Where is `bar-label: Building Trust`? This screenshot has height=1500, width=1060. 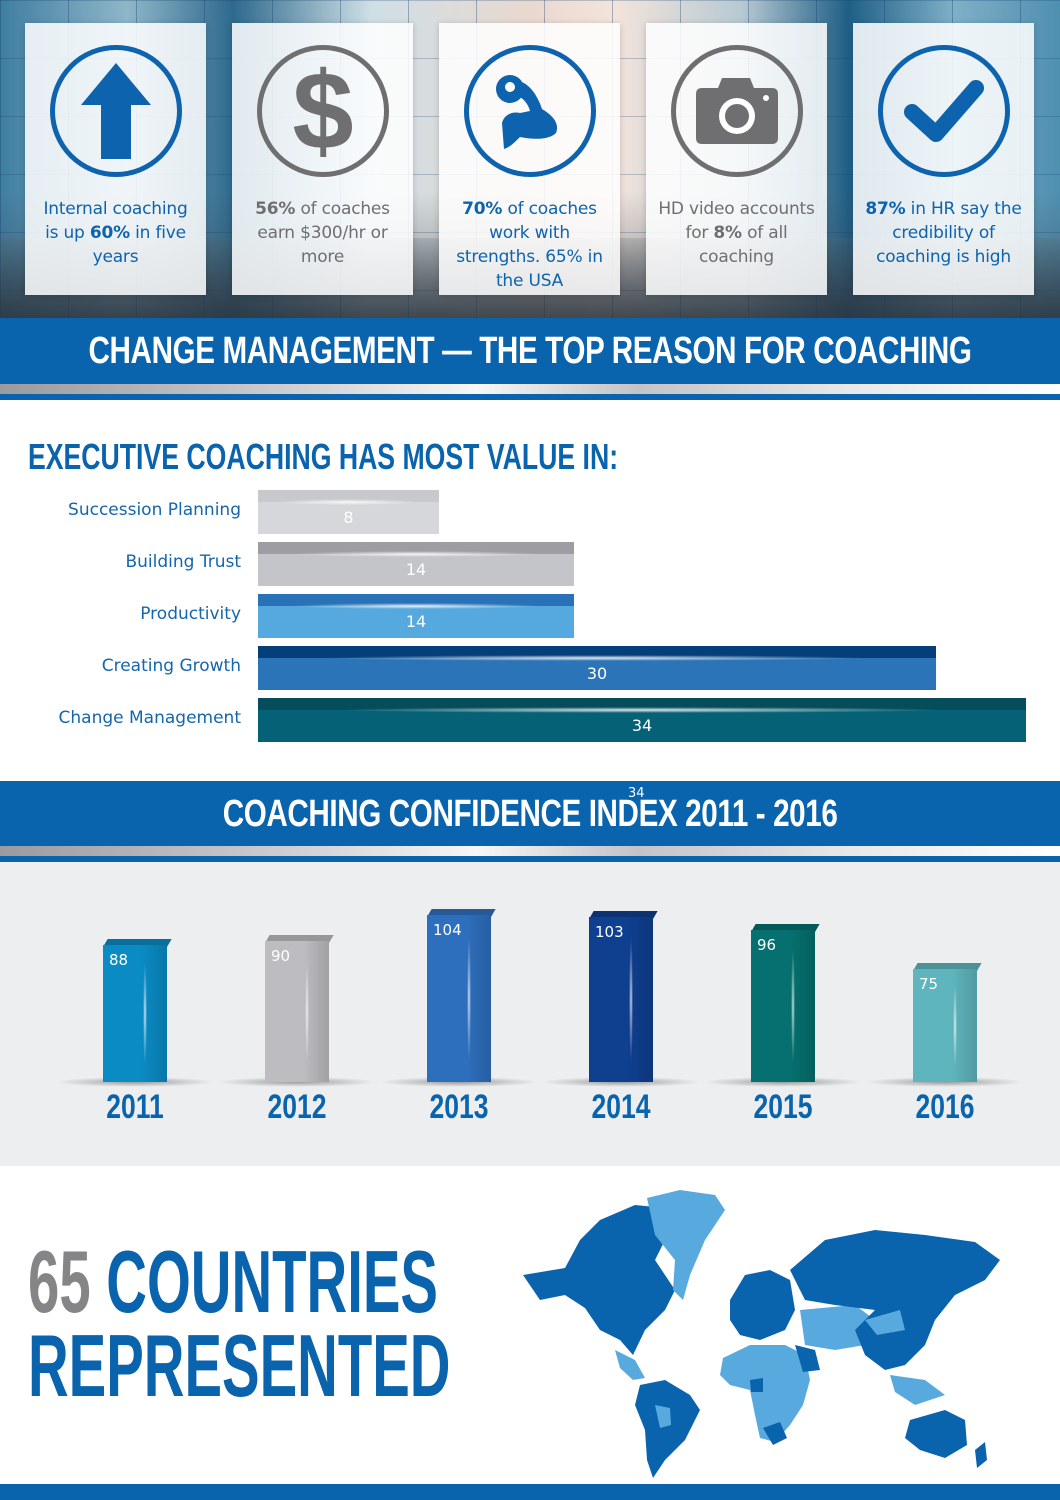 bar-label: Building Trust is located at coordinates (183, 562).